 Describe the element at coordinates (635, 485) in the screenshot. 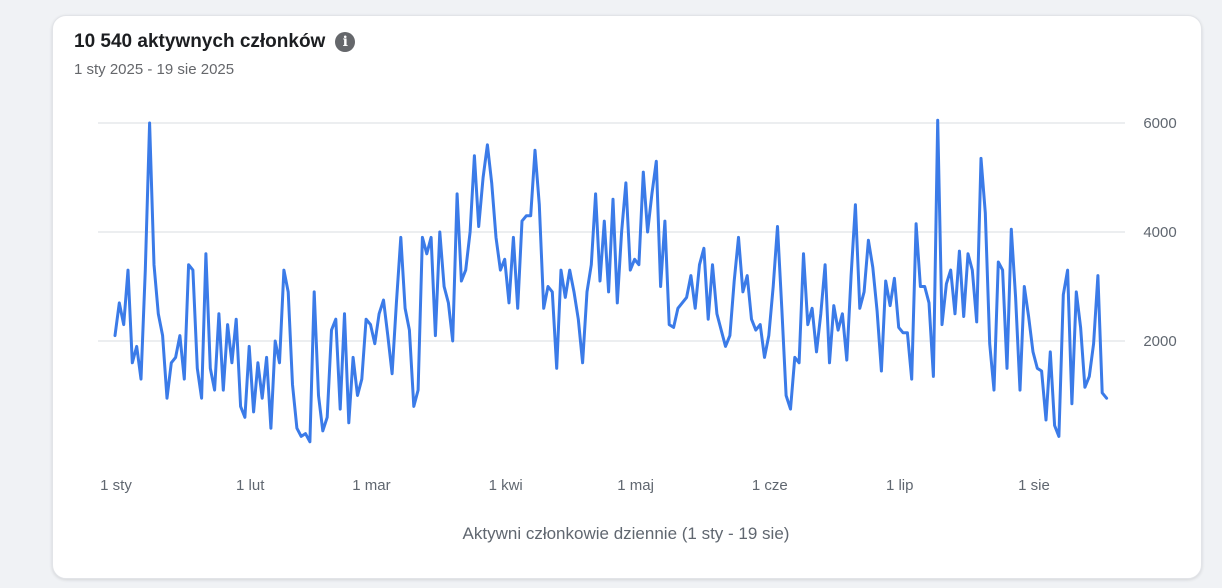

I see `x-tick-label: 1 maj` at that location.